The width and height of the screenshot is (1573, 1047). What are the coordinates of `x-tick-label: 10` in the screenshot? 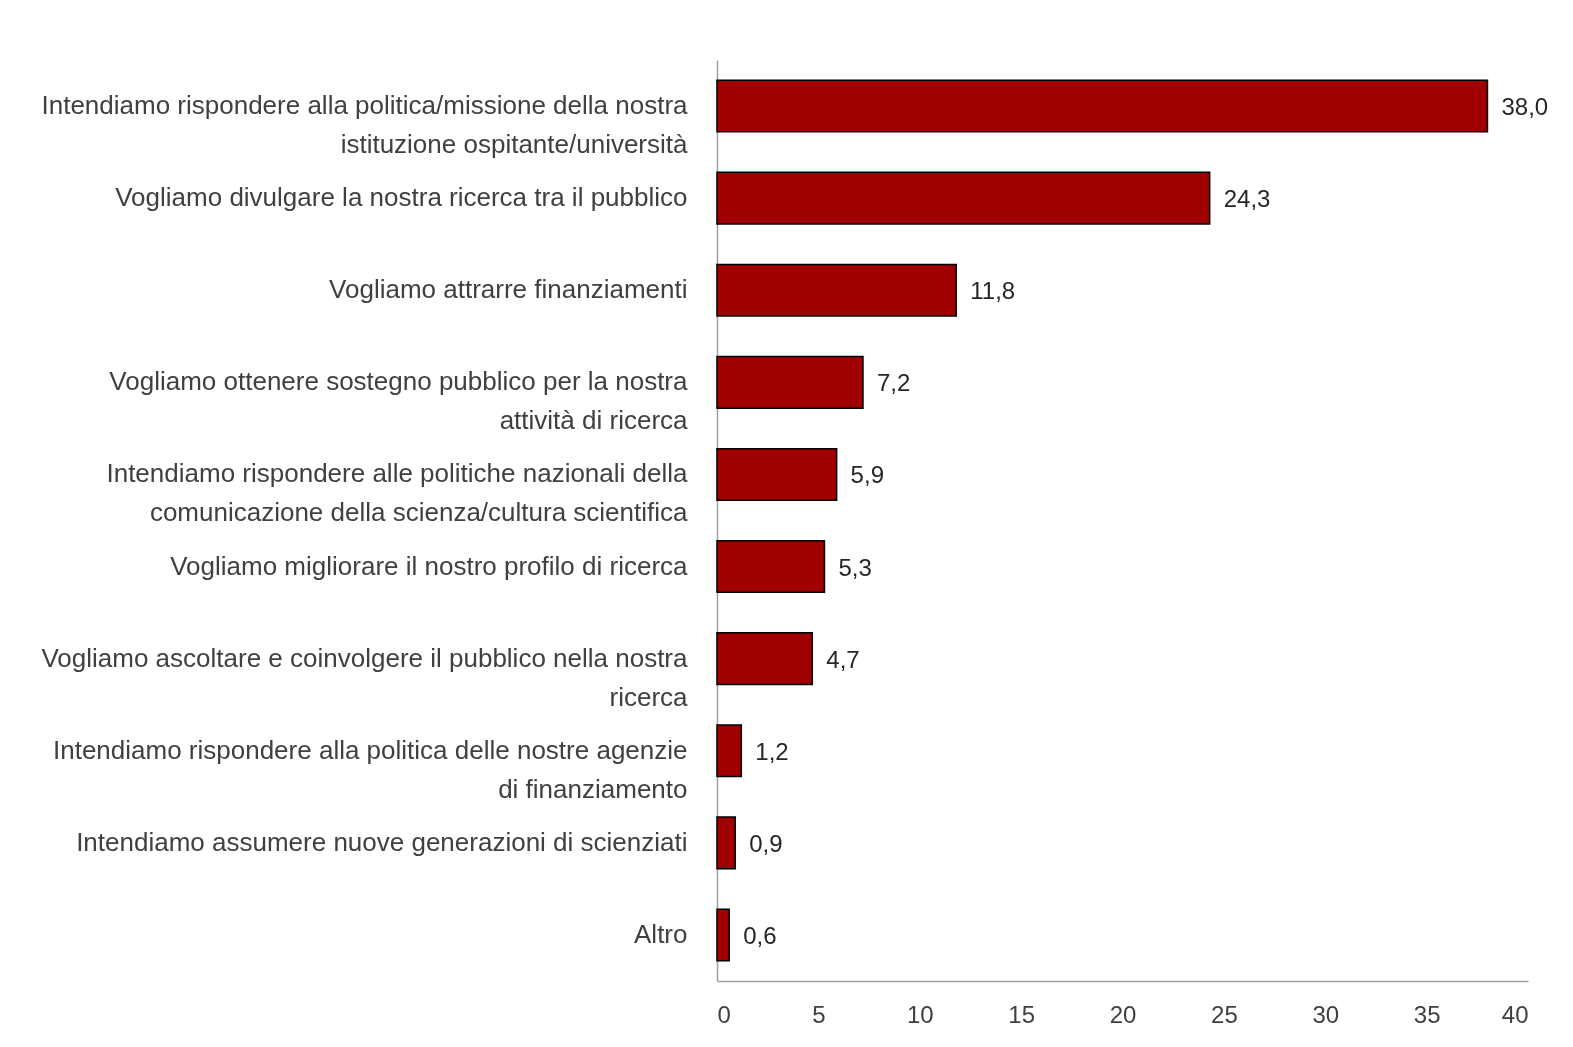 It's located at (920, 1014).